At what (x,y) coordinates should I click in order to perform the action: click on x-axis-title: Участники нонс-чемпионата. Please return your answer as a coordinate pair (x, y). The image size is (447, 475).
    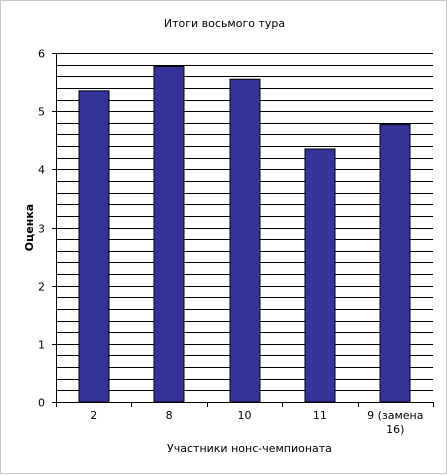
    Looking at the image, I should click on (249, 448).